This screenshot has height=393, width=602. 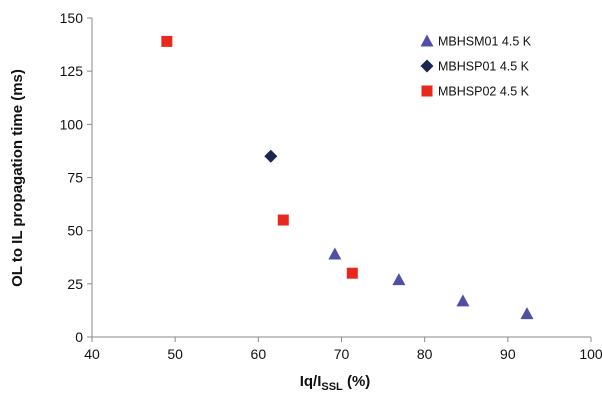 What do you see at coordinates (92, 354) in the screenshot?
I see `x-tick-label: 40` at bounding box center [92, 354].